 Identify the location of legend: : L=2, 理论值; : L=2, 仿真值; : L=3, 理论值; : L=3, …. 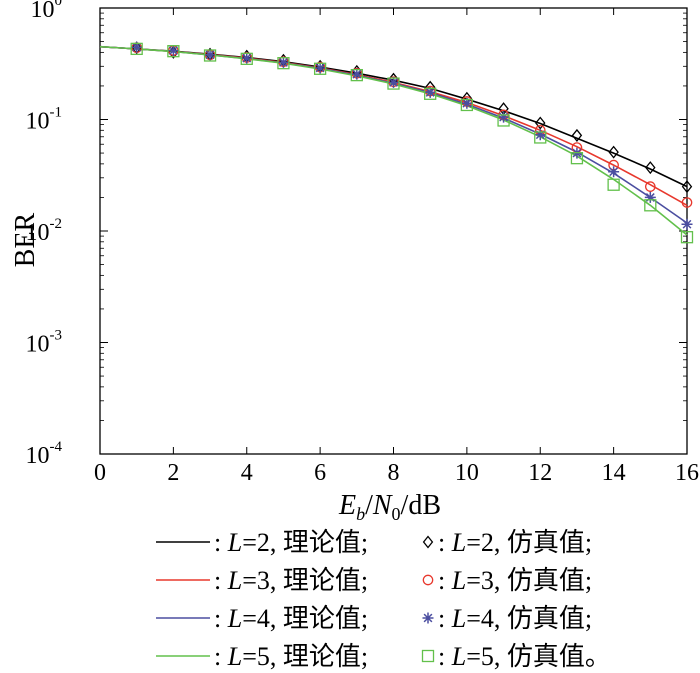
(383, 599).